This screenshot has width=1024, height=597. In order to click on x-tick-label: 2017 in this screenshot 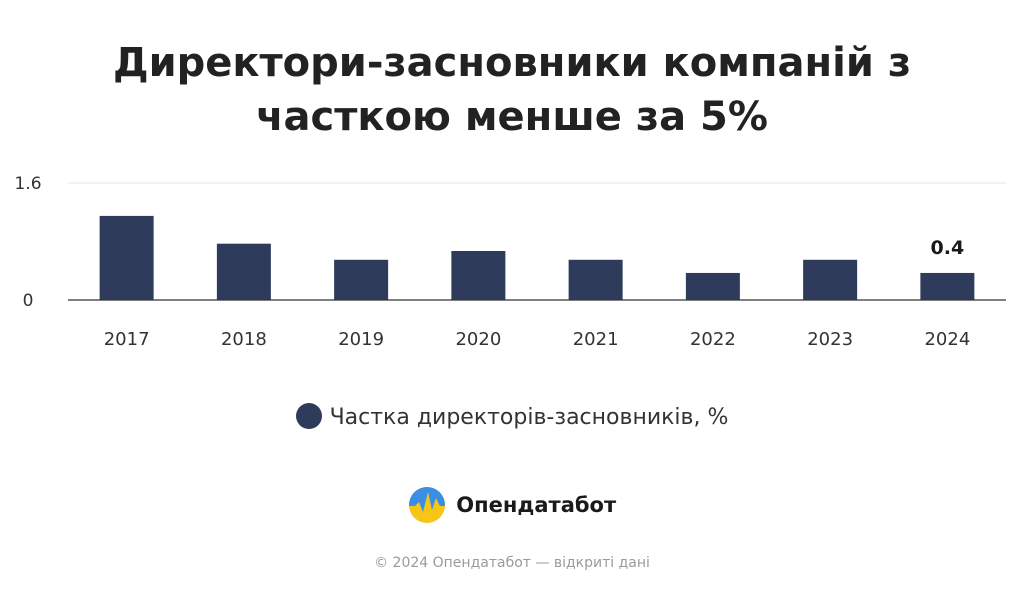, I will do `click(127, 339)`.